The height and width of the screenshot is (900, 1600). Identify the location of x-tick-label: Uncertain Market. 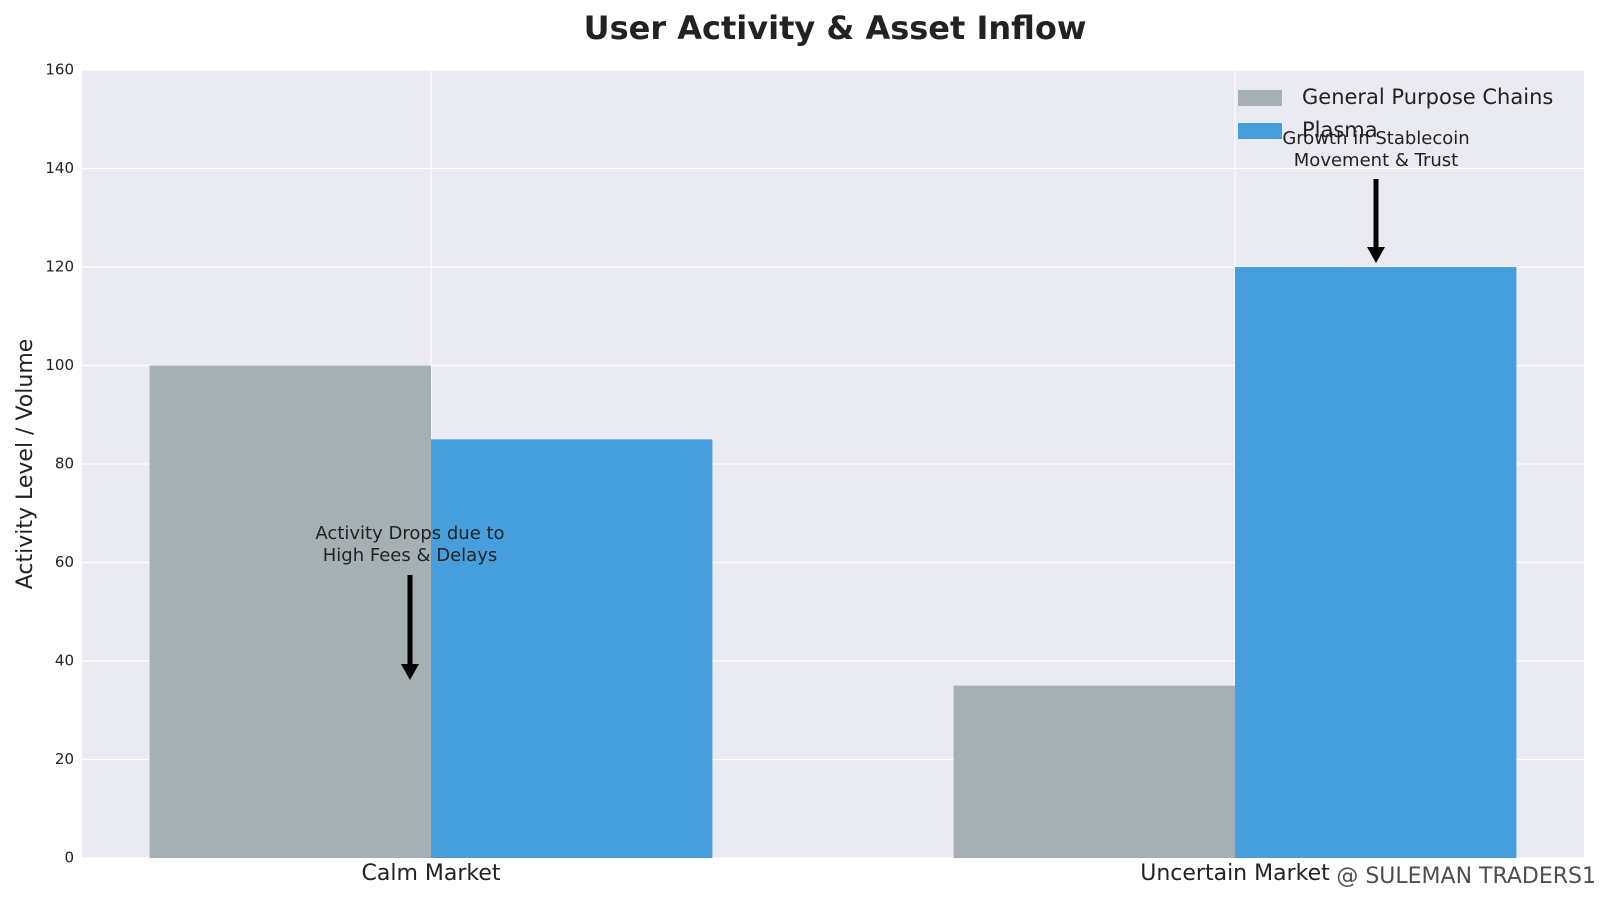
(1235, 873).